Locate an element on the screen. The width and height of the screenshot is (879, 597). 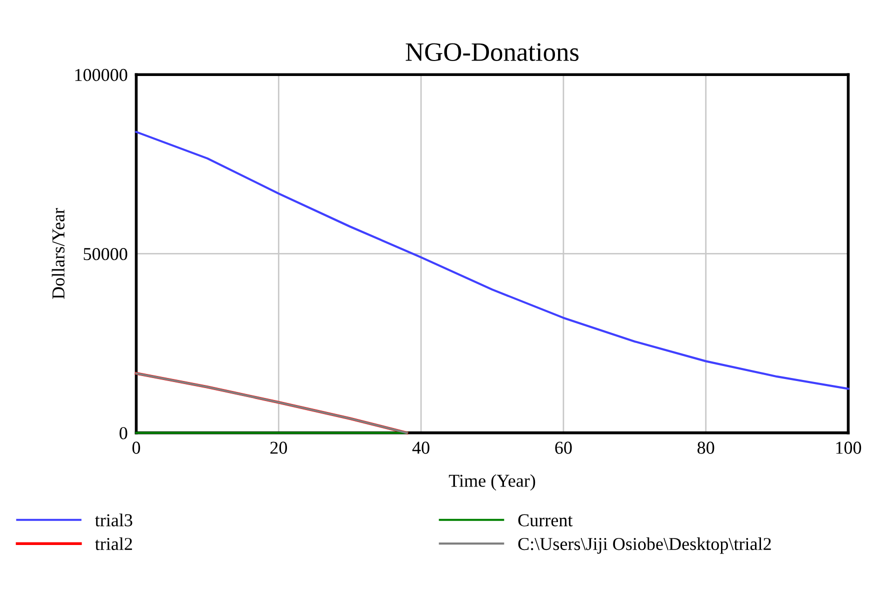
x-tick-label: 20 is located at coordinates (278, 448).